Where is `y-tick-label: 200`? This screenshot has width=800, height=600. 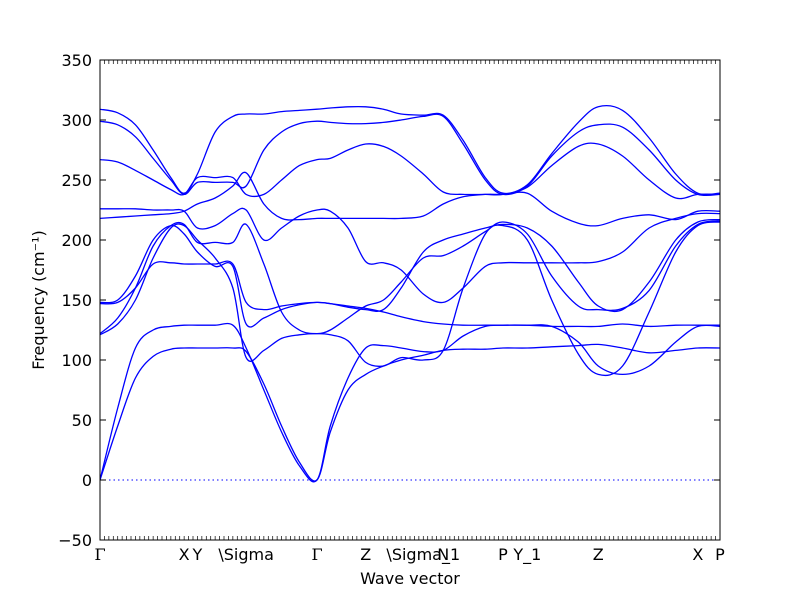 y-tick-label: 200 is located at coordinates (76, 240).